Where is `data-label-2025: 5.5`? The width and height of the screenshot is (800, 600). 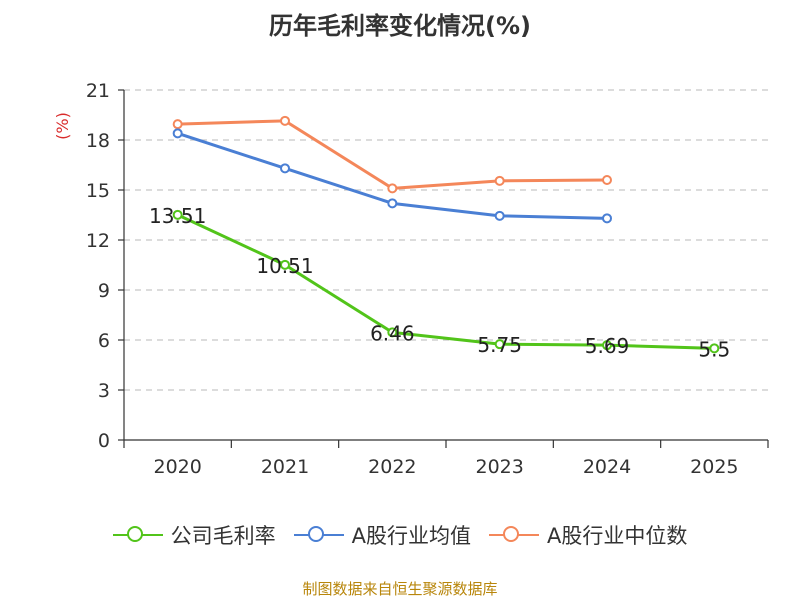
data-label-2025: 5.5 is located at coordinates (714, 349).